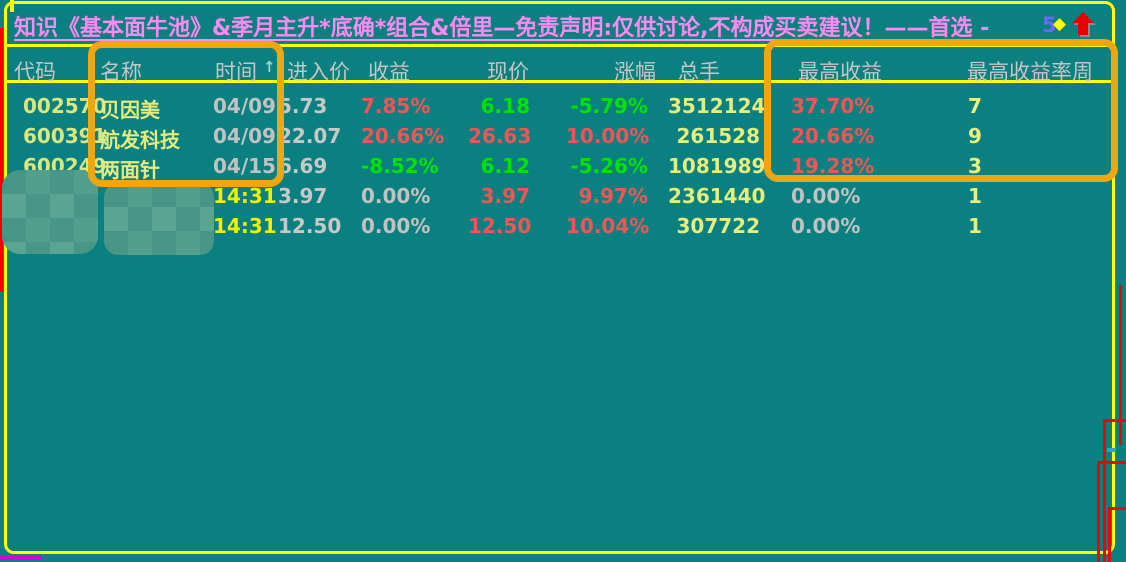 The width and height of the screenshot is (1126, 562). I want to click on row1-time: 04/09, so click(244, 106).